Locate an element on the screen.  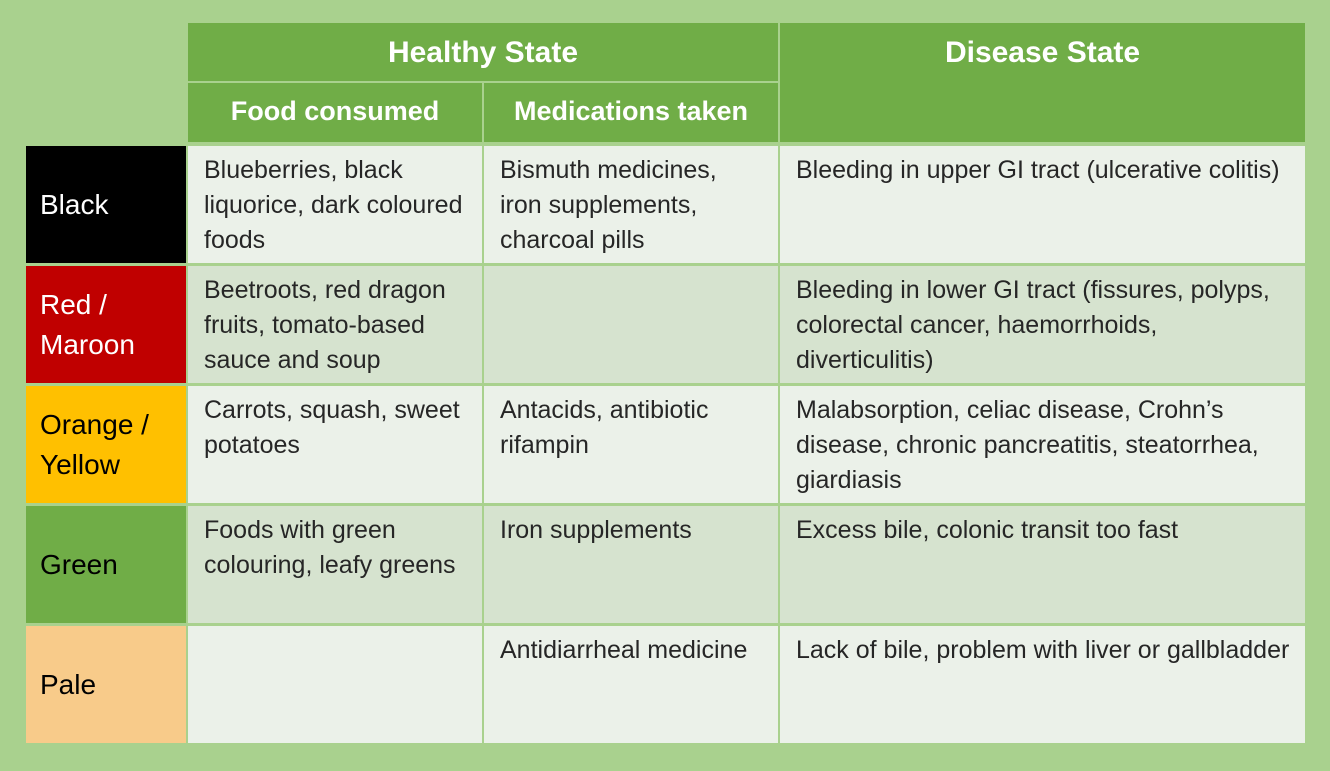
table-cell-food: Foods with green colouring, leafy greens is located at coordinates (335, 564).